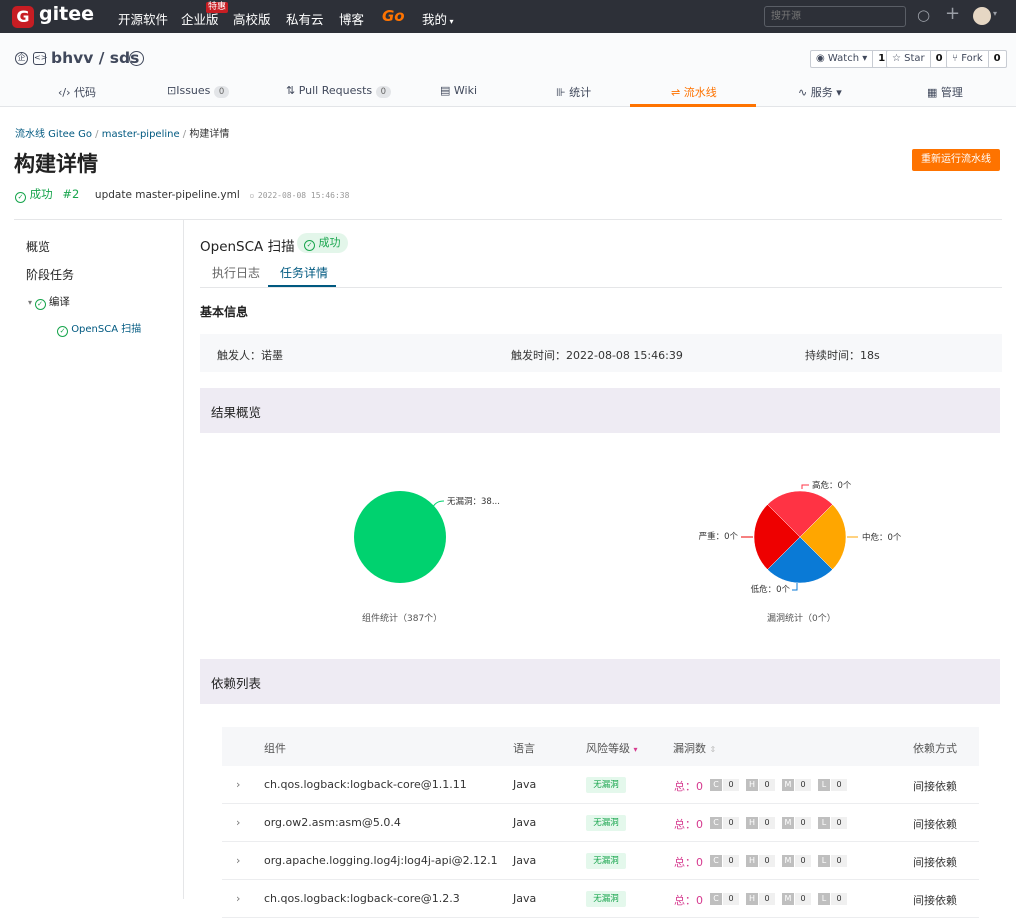 This screenshot has height=918, width=1016. I want to click on pie-slice-high, so click(800, 514).